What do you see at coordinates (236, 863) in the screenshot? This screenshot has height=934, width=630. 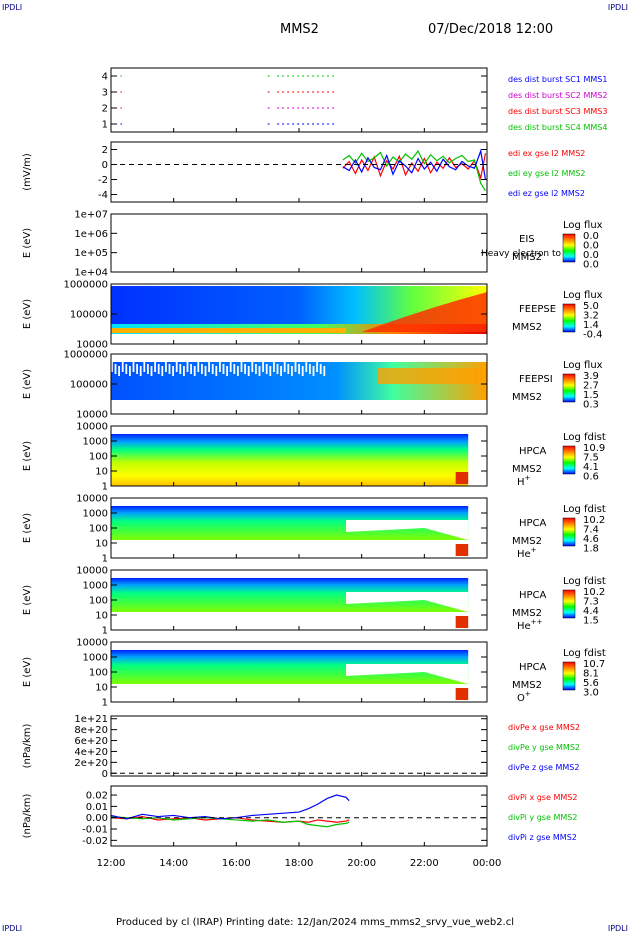 I see `xaxis-label-2: 16:00` at bounding box center [236, 863].